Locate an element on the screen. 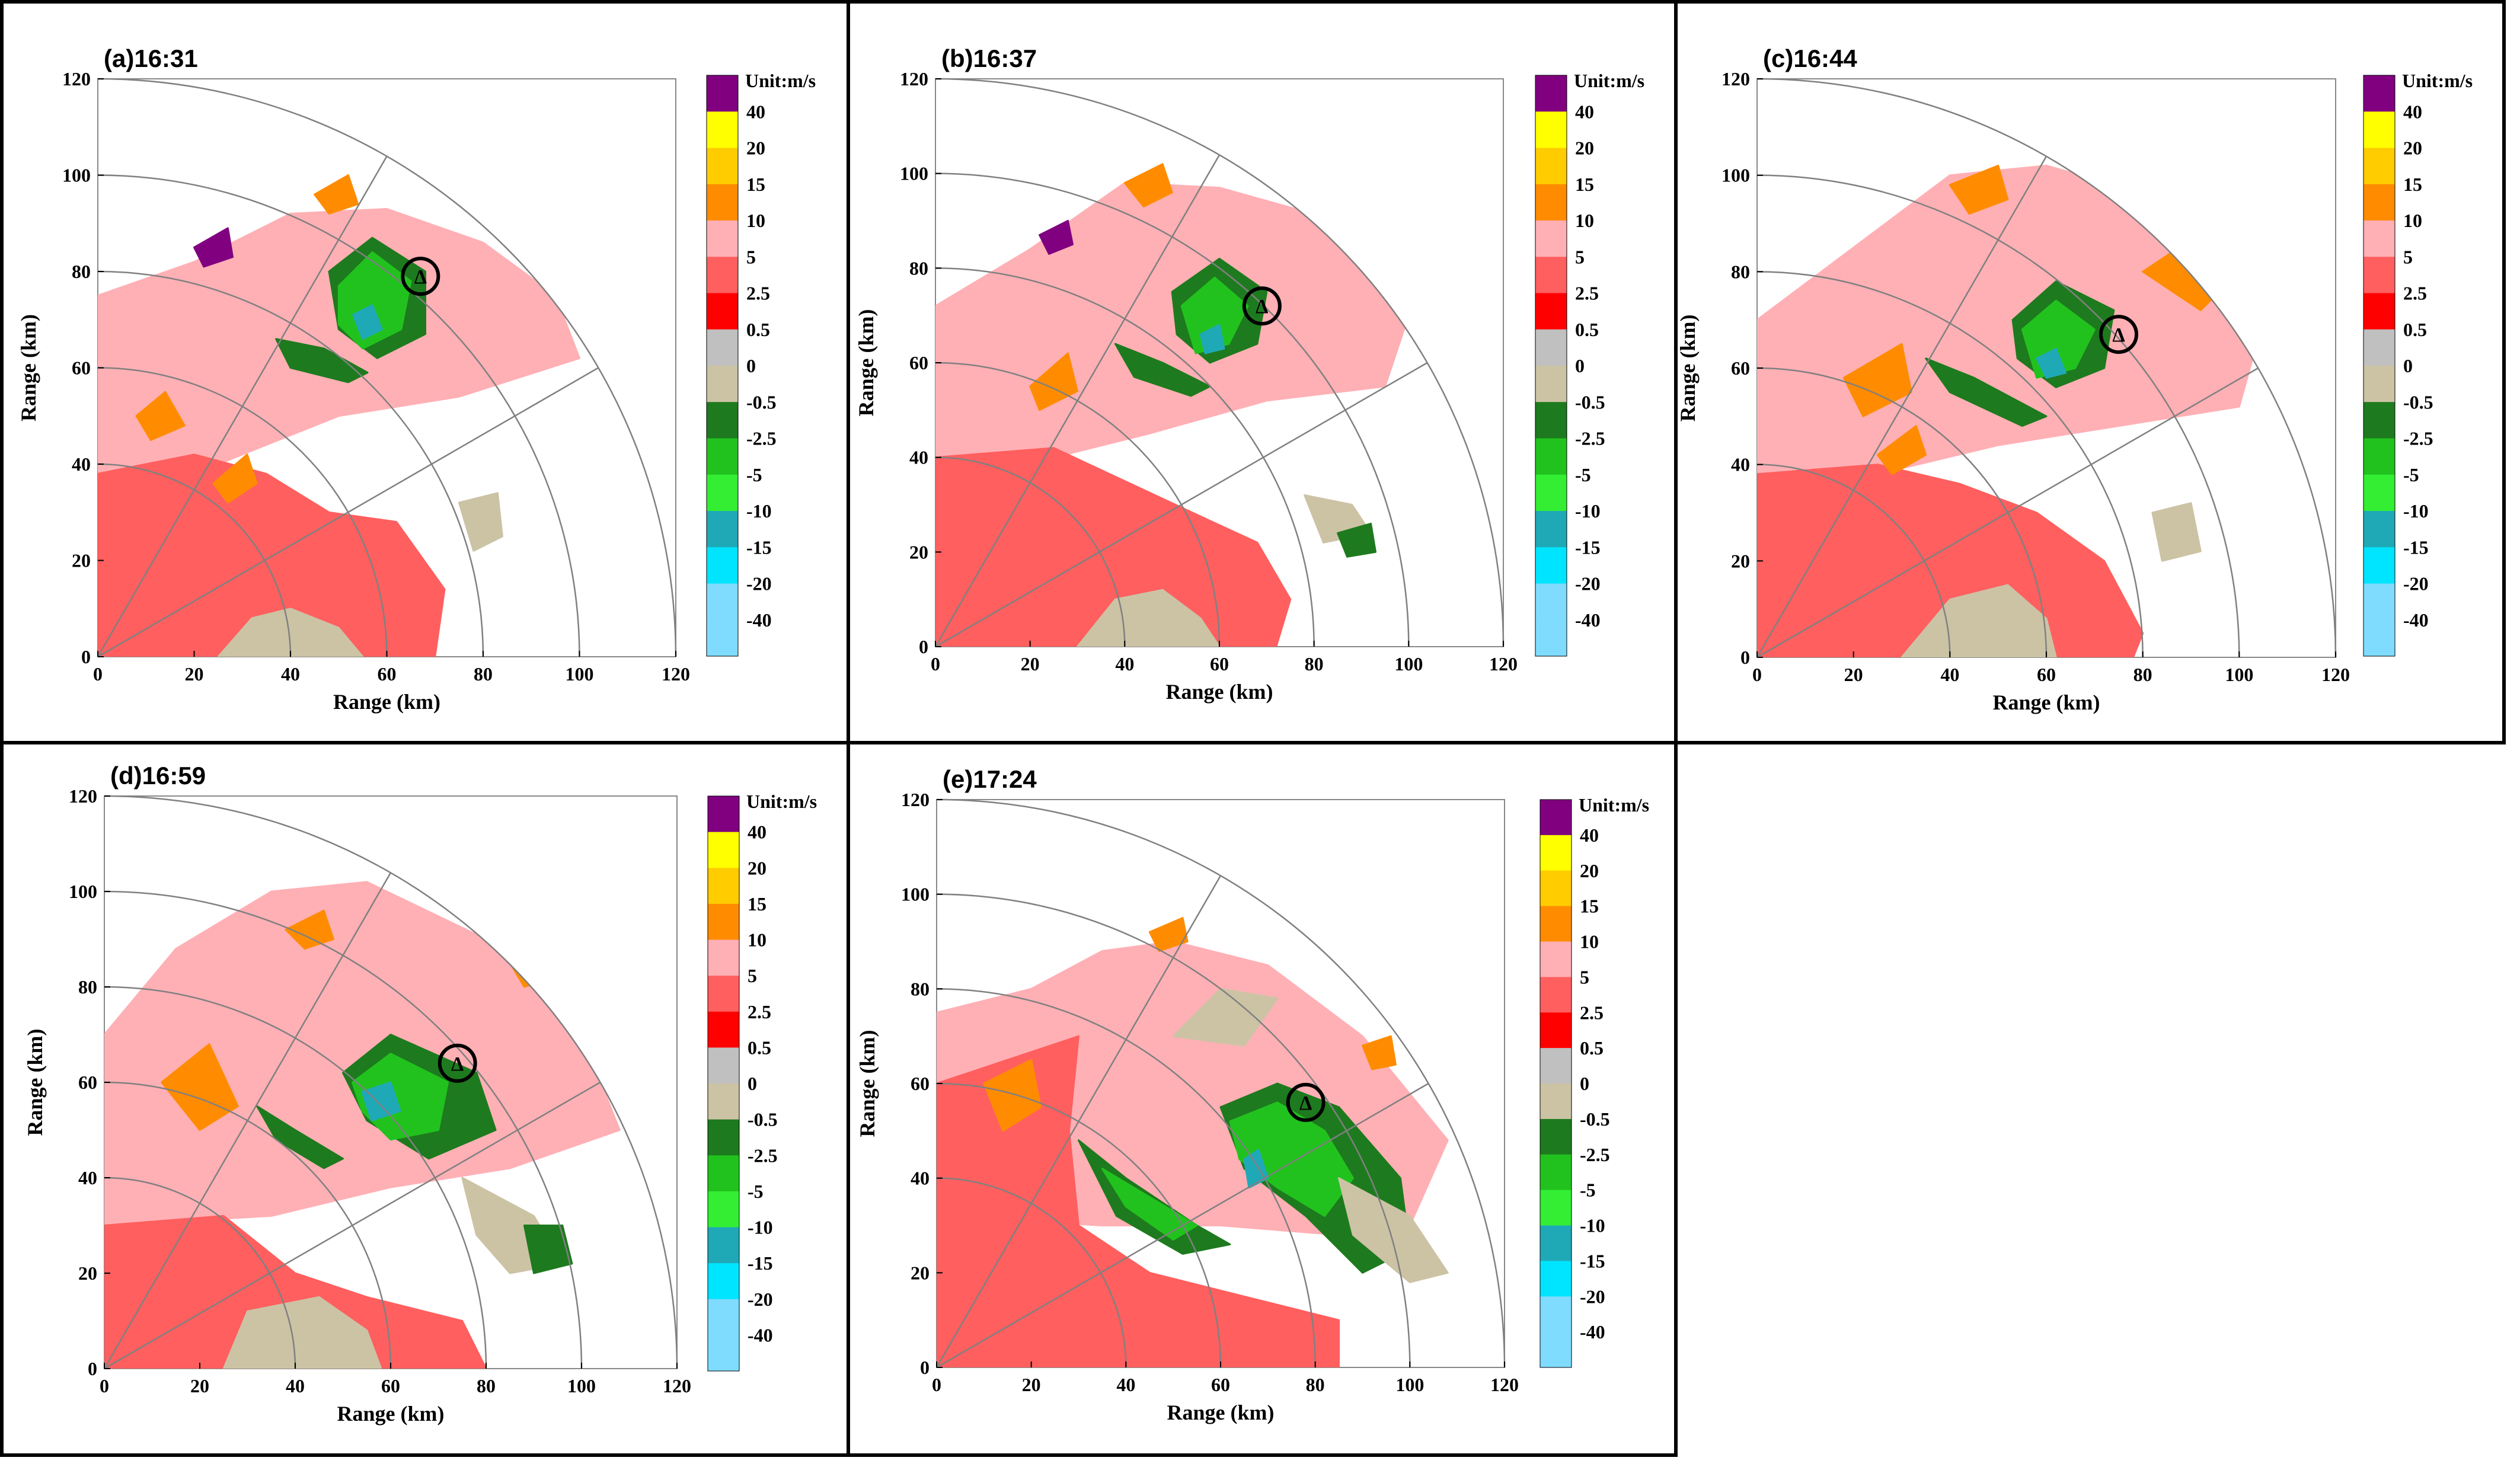 The image size is (2520, 1467). colorbar-label: 20 is located at coordinates (757, 868).